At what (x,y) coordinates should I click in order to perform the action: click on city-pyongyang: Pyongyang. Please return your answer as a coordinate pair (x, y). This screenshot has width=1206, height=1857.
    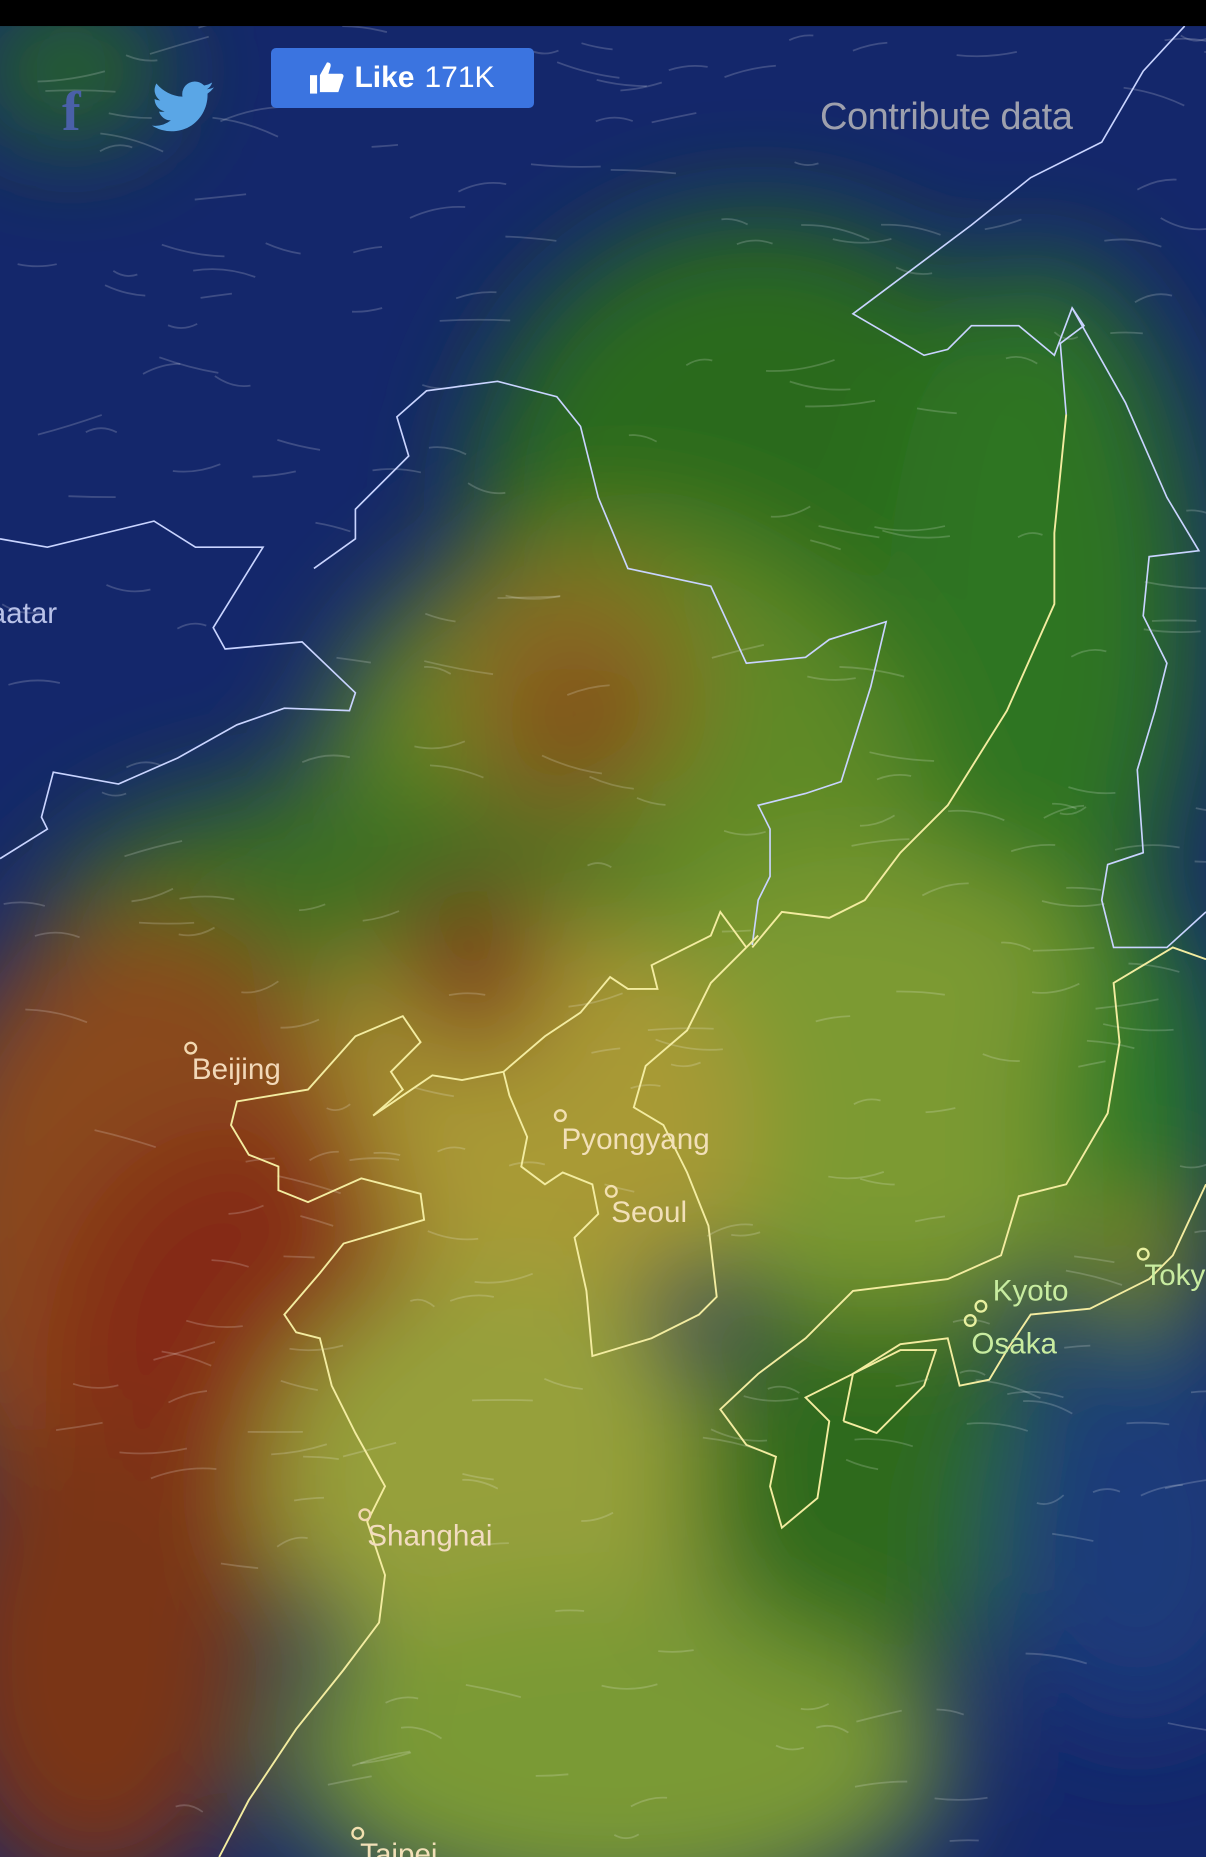
    Looking at the image, I should click on (631, 1132).